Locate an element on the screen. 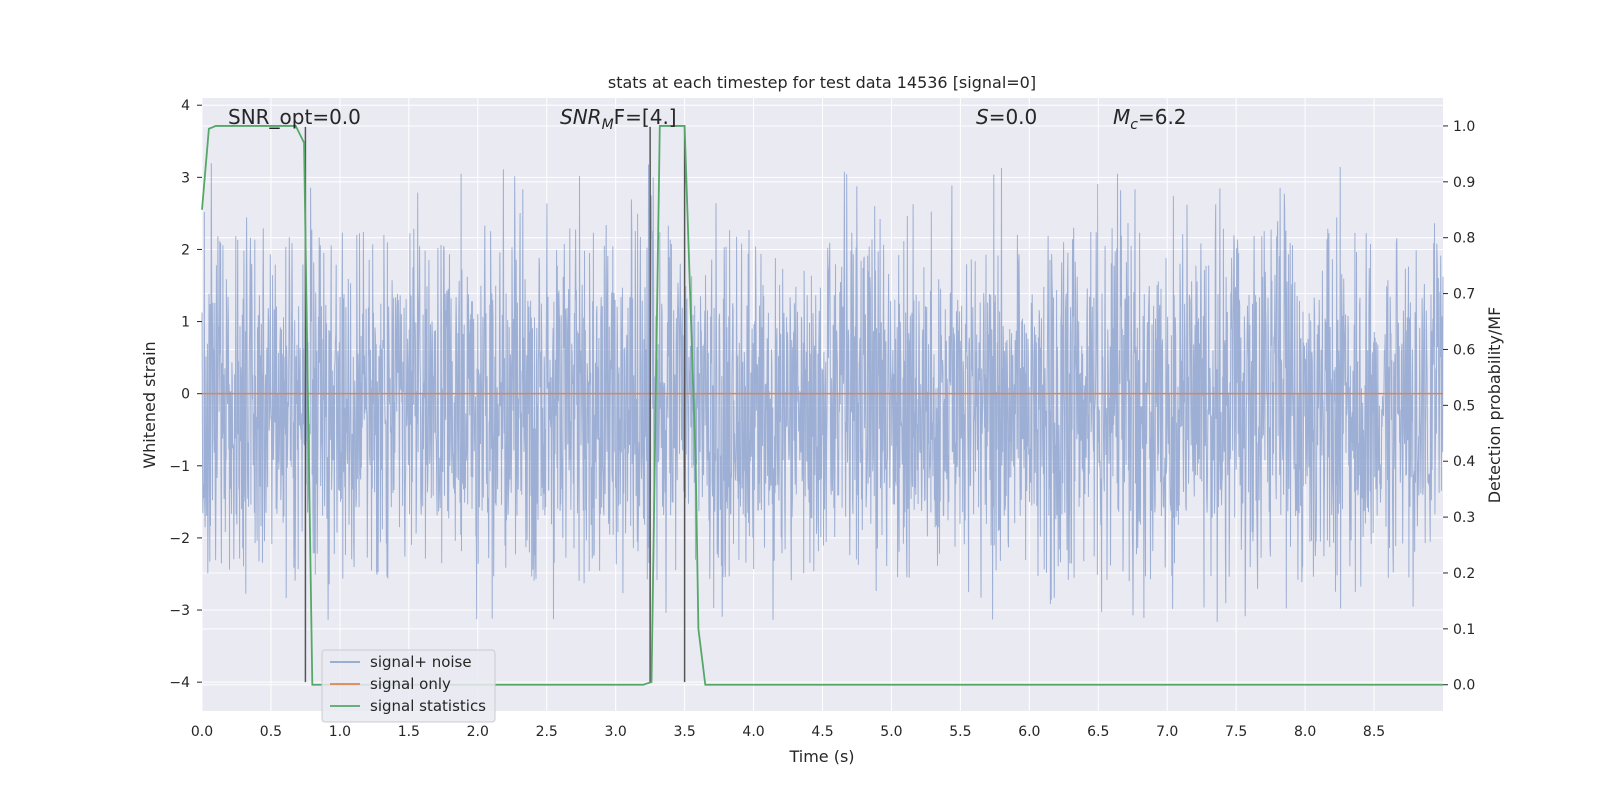  legend-label-signal-noise: signal+ noise is located at coordinates (421, 662).